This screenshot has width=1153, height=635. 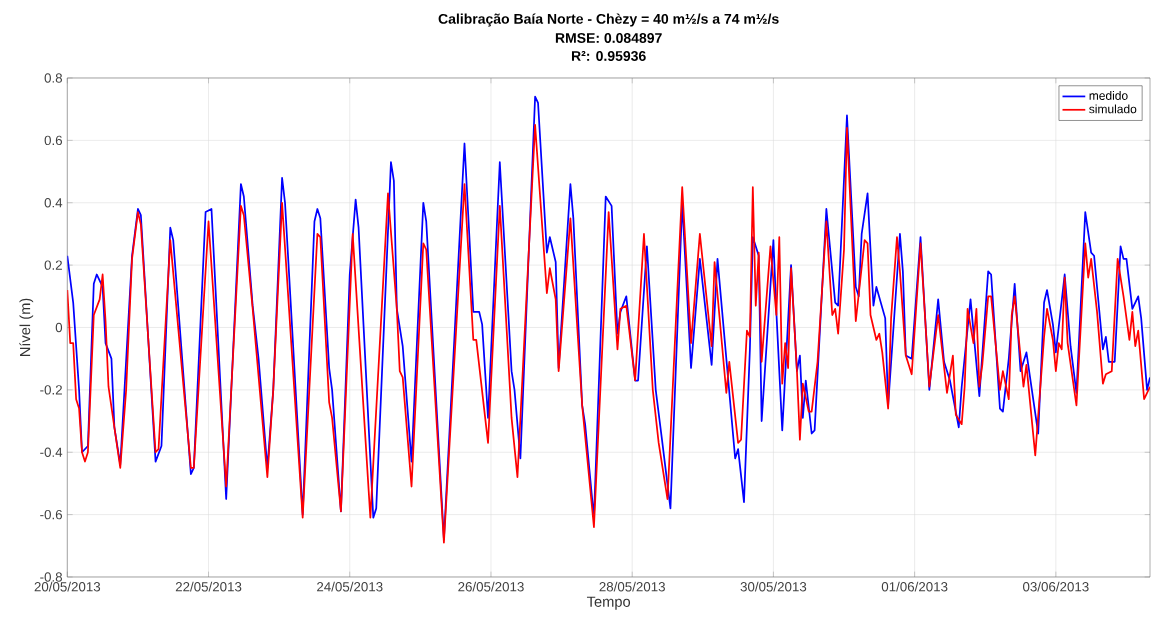 I want to click on x-tick-label: 28/05/2013, so click(x=632, y=586).